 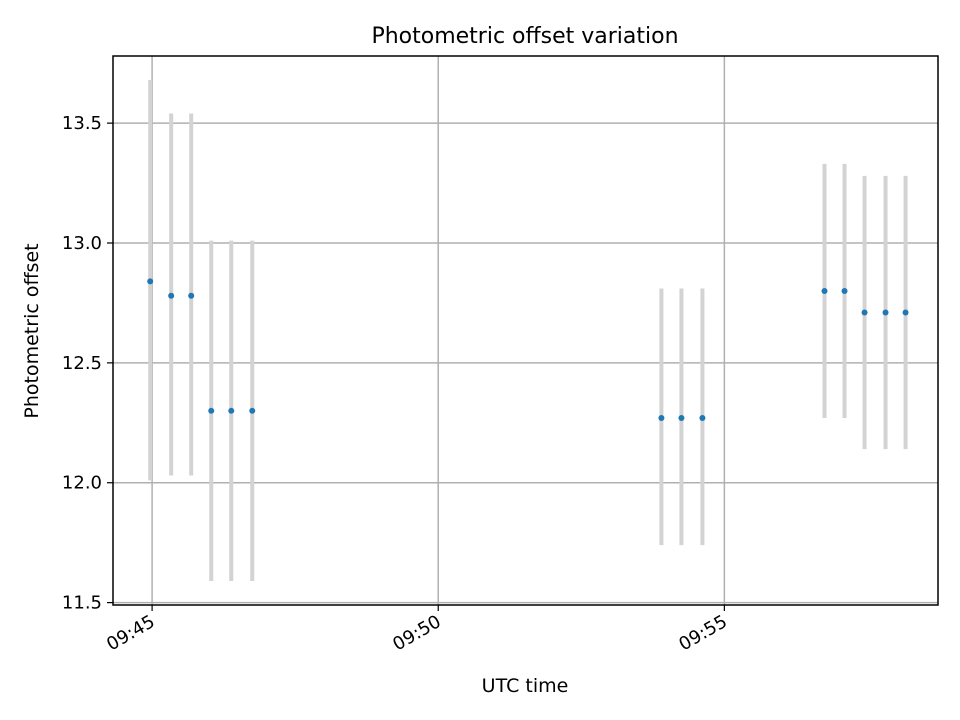 What do you see at coordinates (82, 603) in the screenshot?
I see `y-tick-label: 11.5` at bounding box center [82, 603].